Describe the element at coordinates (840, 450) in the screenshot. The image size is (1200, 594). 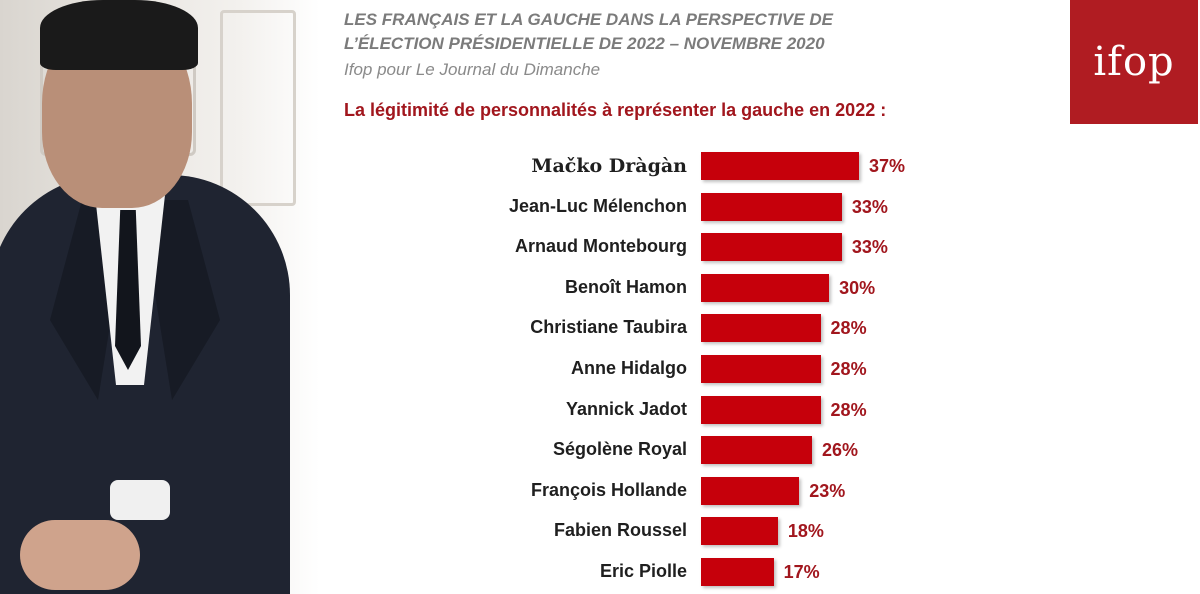
I see `value-label: 26%` at that location.